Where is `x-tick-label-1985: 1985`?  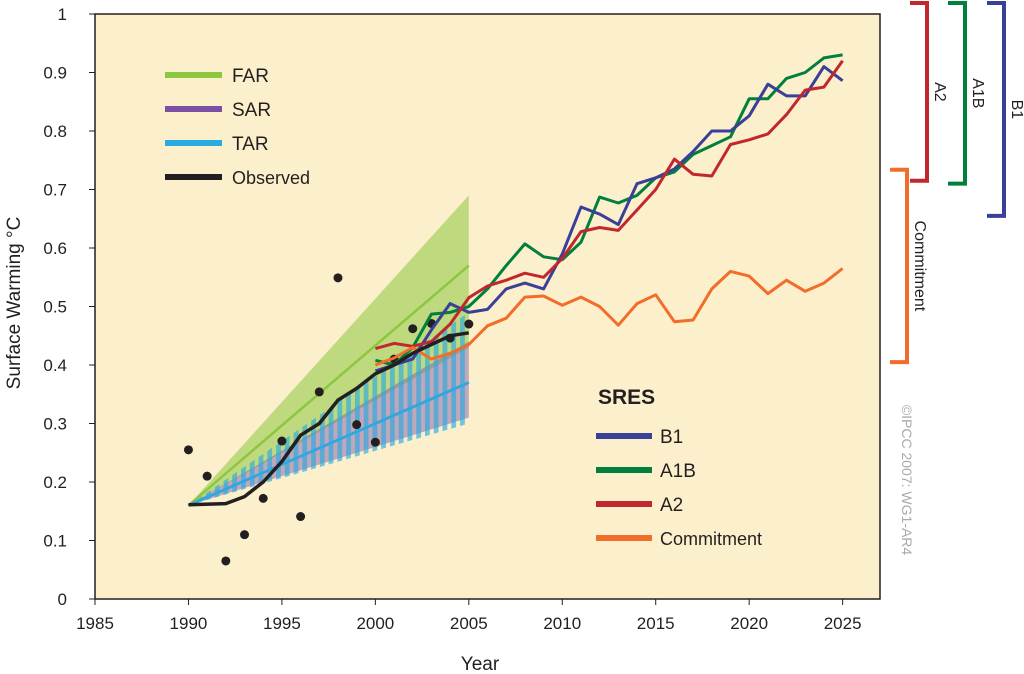
x-tick-label-1985: 1985 is located at coordinates (95, 623).